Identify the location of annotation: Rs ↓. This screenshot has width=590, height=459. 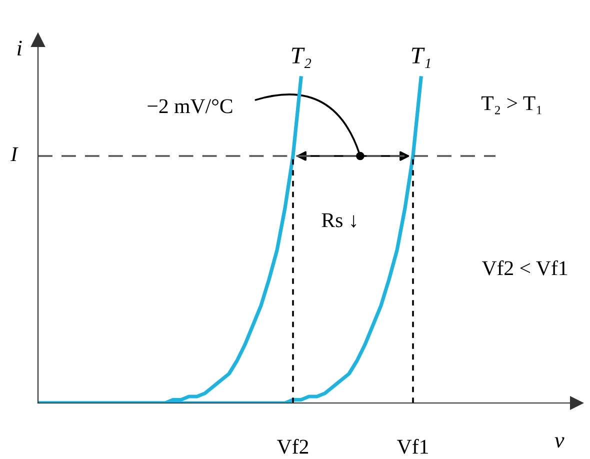
(339, 220).